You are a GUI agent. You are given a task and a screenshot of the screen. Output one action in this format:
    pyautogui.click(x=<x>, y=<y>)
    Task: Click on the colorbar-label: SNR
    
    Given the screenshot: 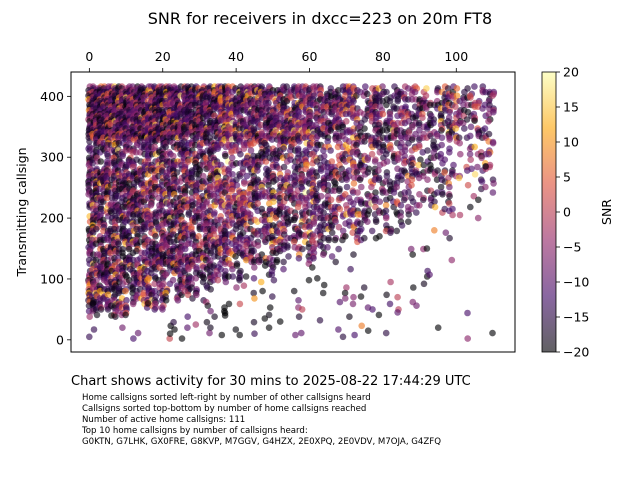 What is the action you would take?
    pyautogui.click(x=606, y=212)
    